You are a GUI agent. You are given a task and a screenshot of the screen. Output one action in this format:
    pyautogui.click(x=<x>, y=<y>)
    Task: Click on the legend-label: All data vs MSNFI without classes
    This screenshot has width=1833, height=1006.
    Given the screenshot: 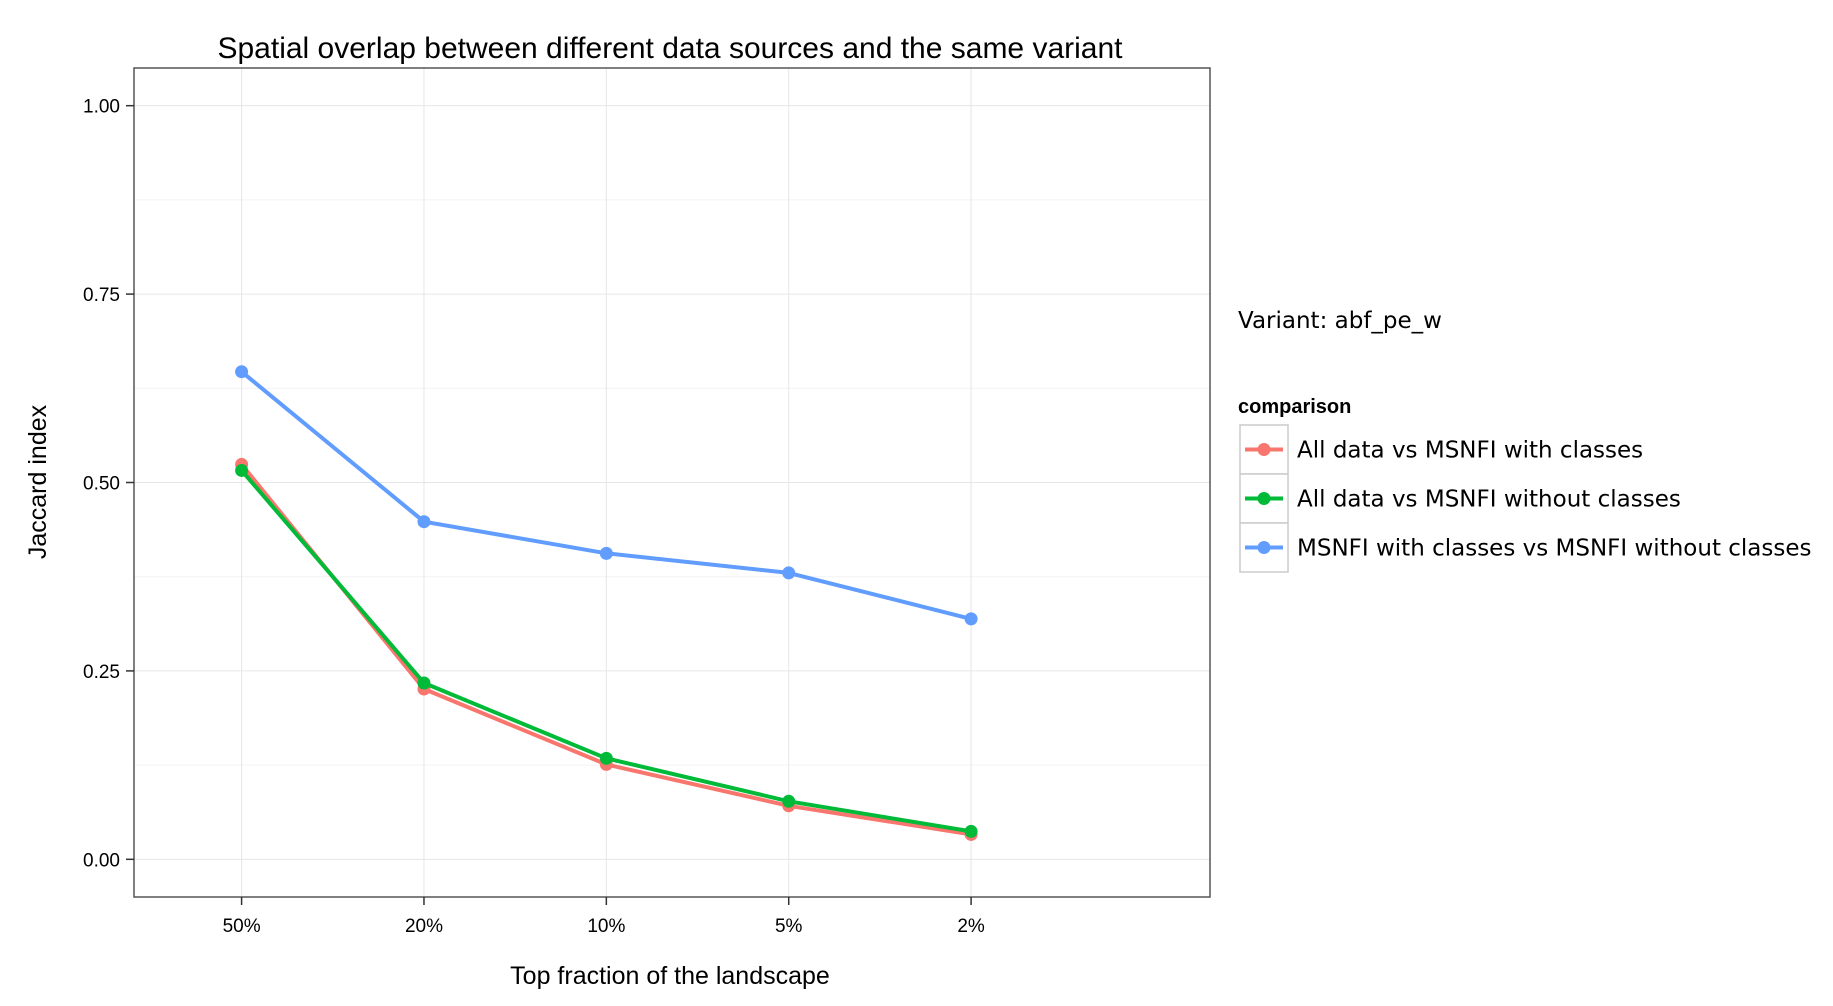 What is the action you would take?
    pyautogui.click(x=1489, y=500)
    